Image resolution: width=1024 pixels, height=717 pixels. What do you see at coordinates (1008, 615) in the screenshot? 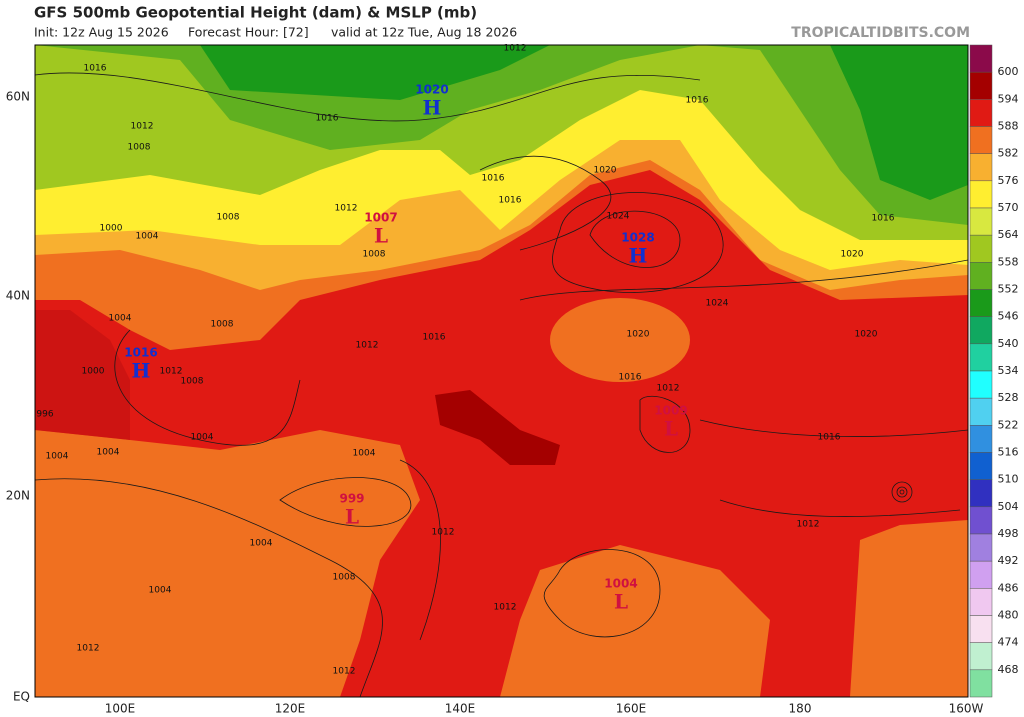
I see `colorbar-label: 480` at bounding box center [1008, 615].